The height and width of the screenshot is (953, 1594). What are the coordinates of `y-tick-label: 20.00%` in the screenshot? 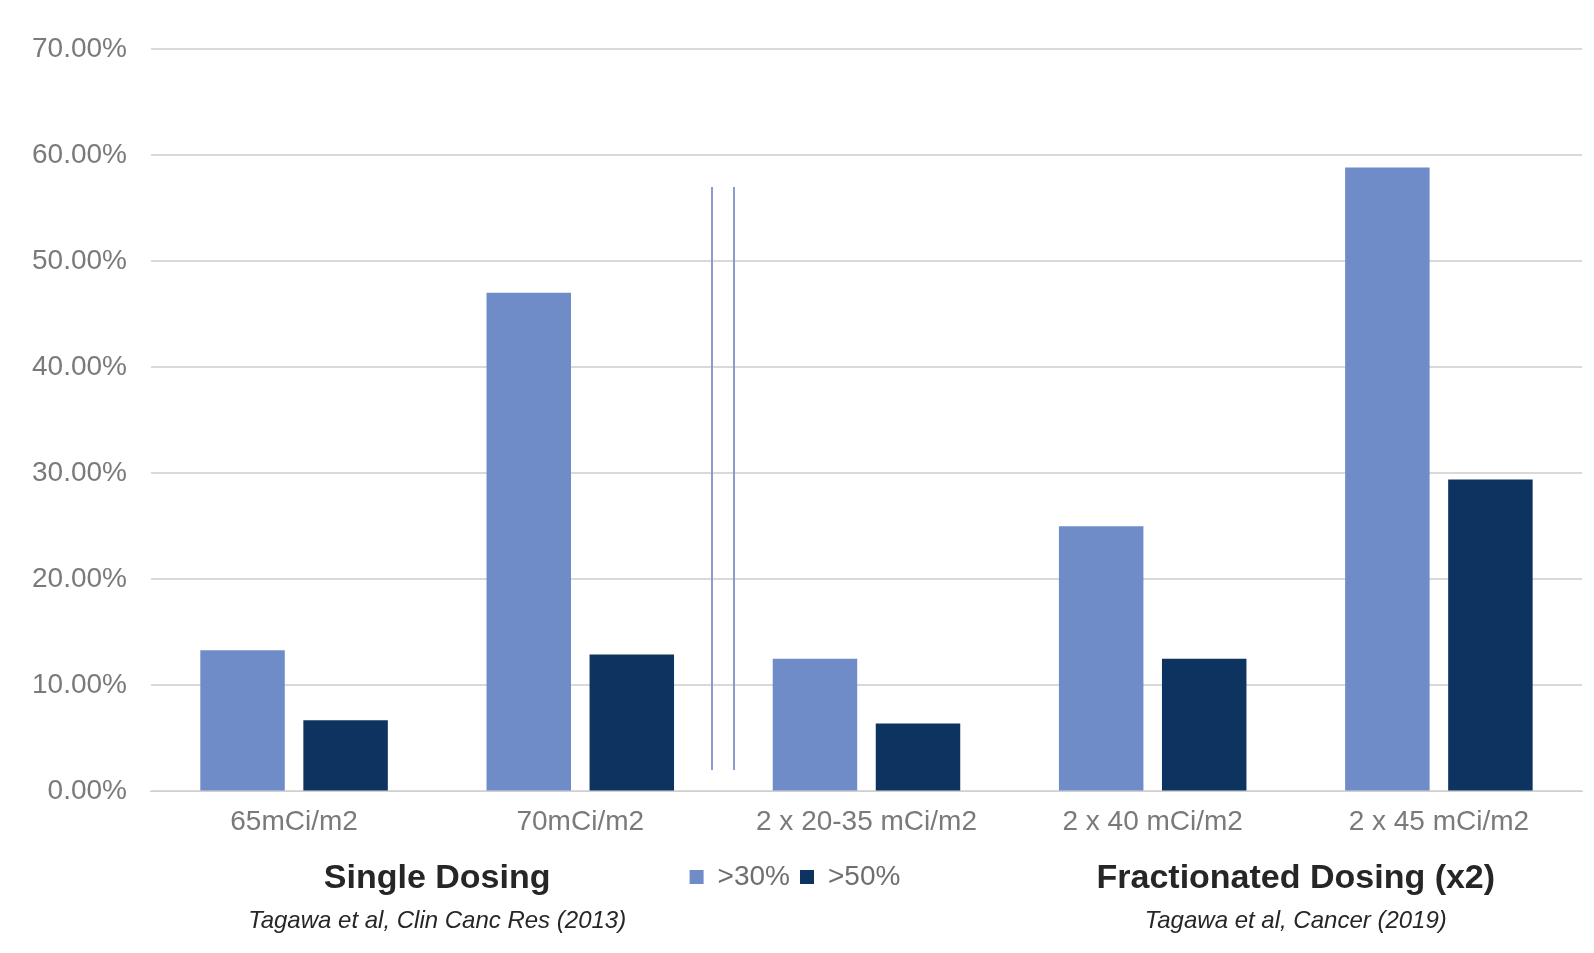 It's located at (79, 577).